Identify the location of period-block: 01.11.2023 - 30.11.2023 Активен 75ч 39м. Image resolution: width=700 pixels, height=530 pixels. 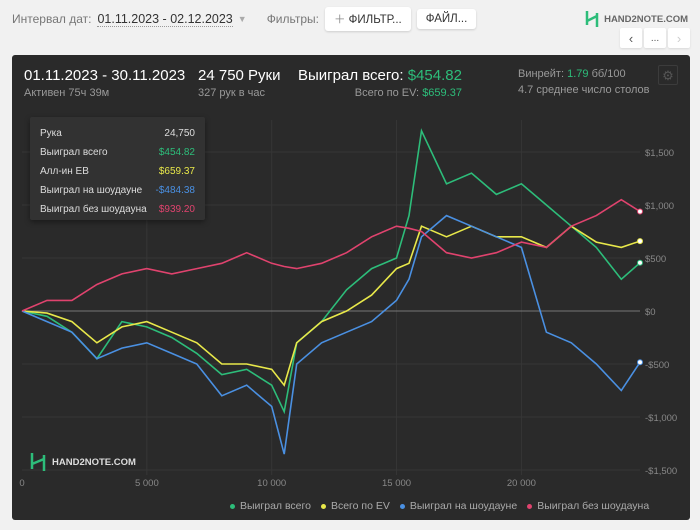
(104, 83).